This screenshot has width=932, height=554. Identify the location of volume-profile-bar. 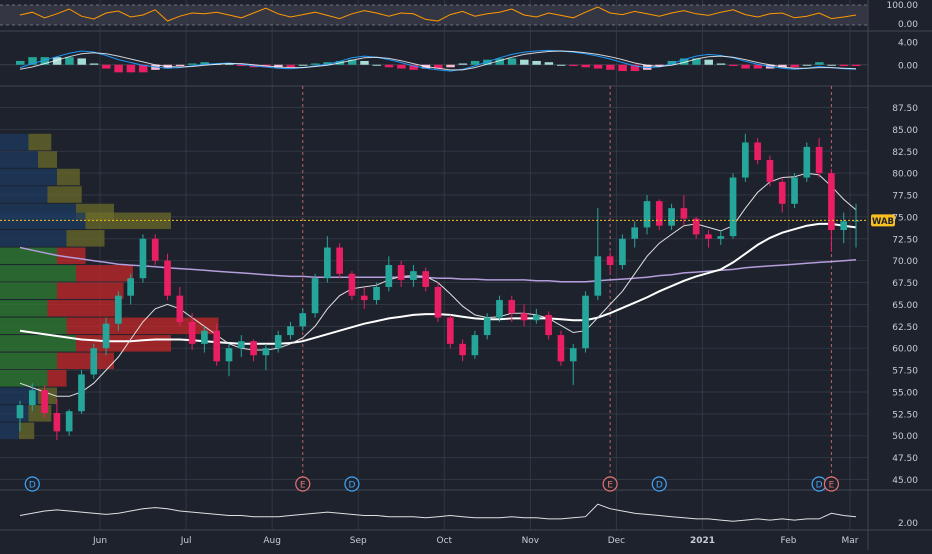
(43, 221).